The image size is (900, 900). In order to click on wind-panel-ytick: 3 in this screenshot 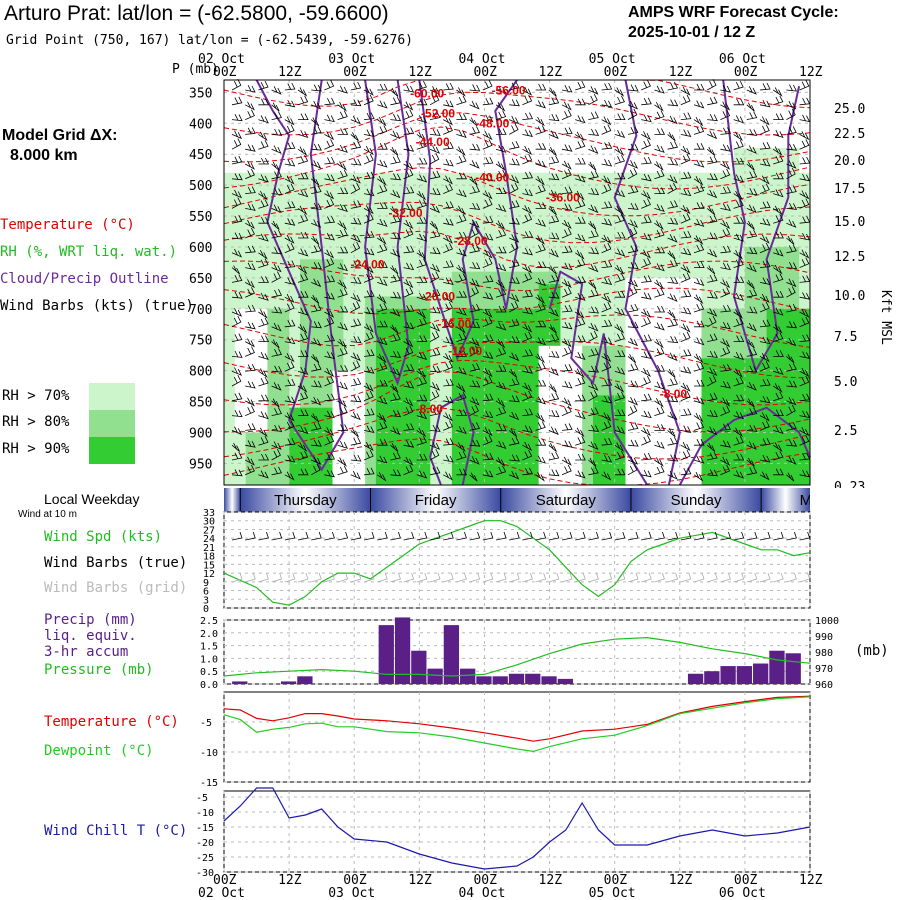, I will do `click(206, 600)`.